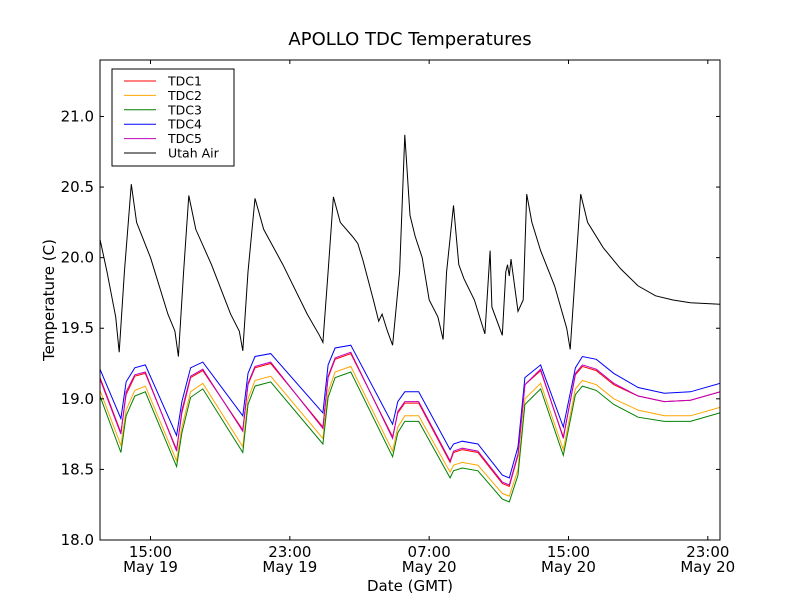 This screenshot has height=600, width=800. I want to click on legend-label-tdc4: TDC4, so click(184, 124).